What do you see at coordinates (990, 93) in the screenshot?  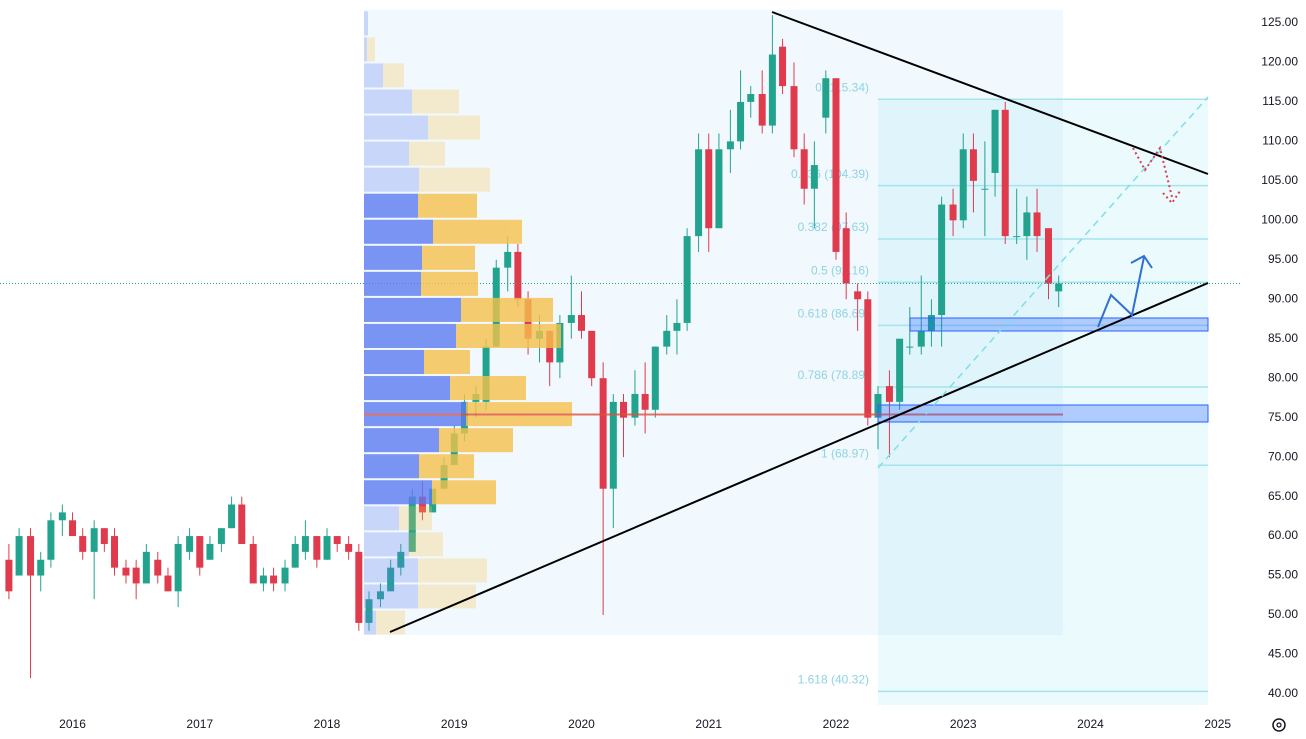 I see `trend-line` at bounding box center [990, 93].